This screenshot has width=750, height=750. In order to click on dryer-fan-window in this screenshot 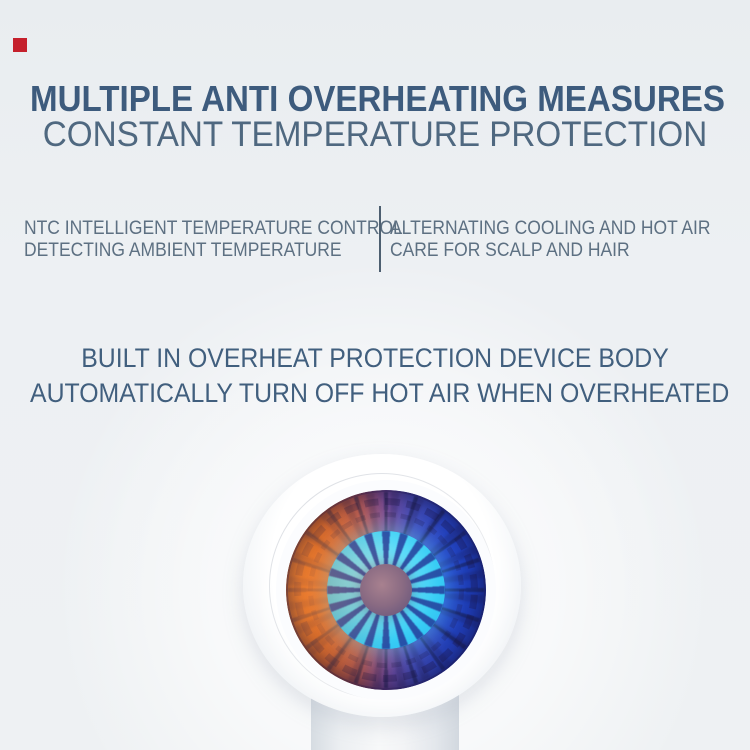, I will do `click(386, 590)`.